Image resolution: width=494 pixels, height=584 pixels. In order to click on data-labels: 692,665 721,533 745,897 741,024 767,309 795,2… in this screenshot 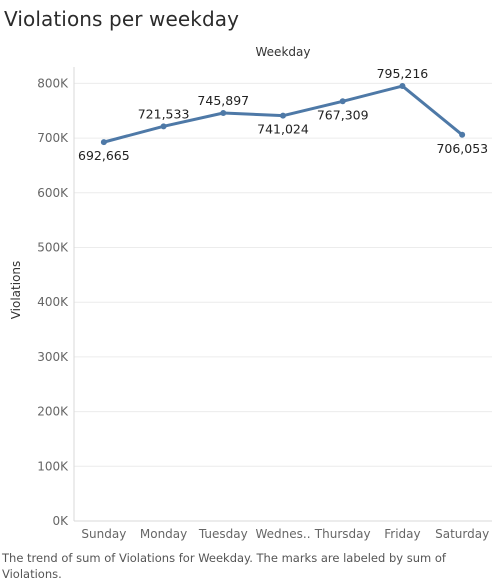, I will do `click(283, 114)`.